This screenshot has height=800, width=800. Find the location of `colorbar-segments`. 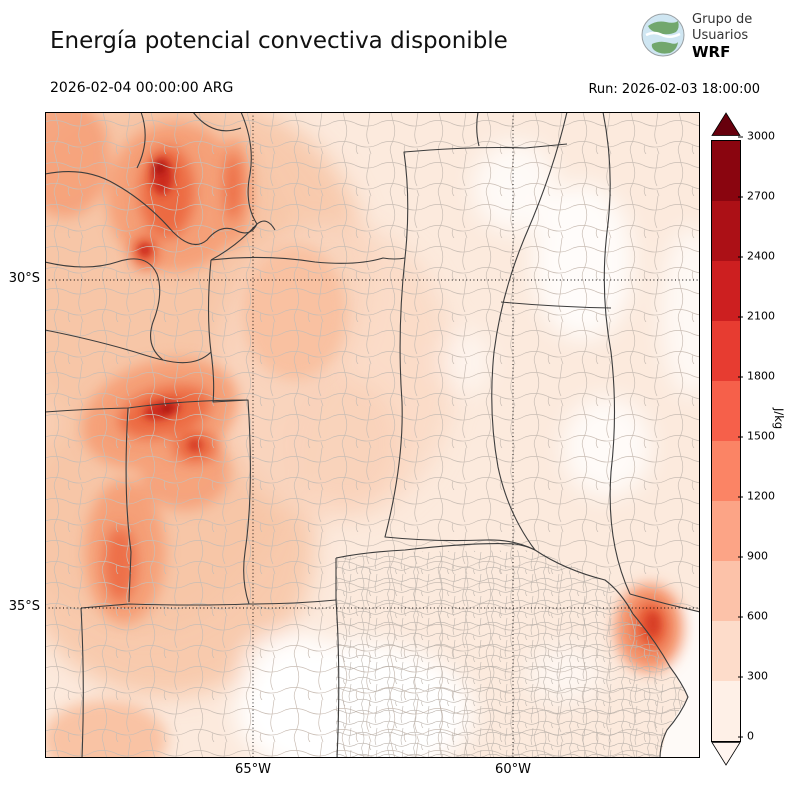

colorbar-segments is located at coordinates (726, 441).